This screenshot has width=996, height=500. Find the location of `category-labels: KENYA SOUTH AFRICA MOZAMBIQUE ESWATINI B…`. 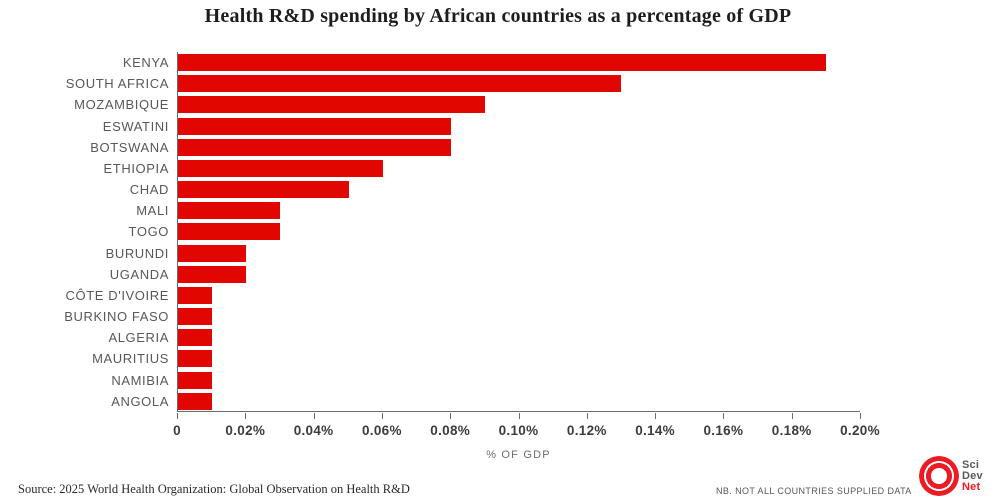

category-labels: KENYA SOUTH AFRICA MOZAMBIQUE ESWATINI B… is located at coordinates (84, 232).